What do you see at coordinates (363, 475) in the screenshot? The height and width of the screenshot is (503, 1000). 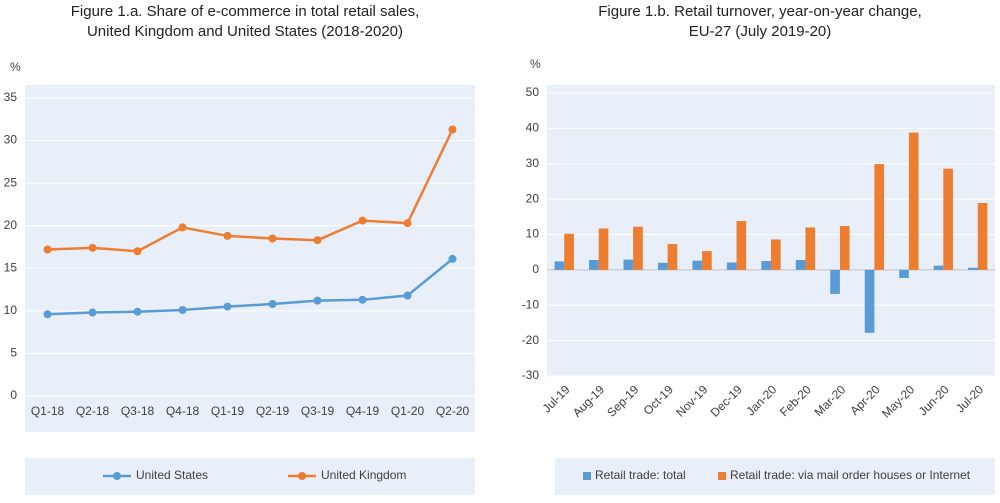 I see `legend-label: United Kingdom` at bounding box center [363, 475].